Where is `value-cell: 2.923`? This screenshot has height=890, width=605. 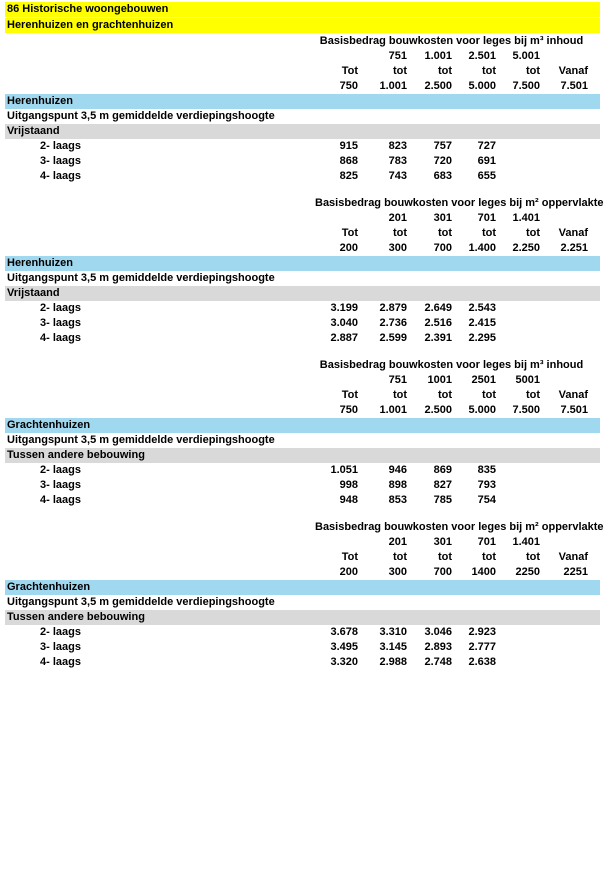
value-cell: 2.923 is located at coordinates (482, 632).